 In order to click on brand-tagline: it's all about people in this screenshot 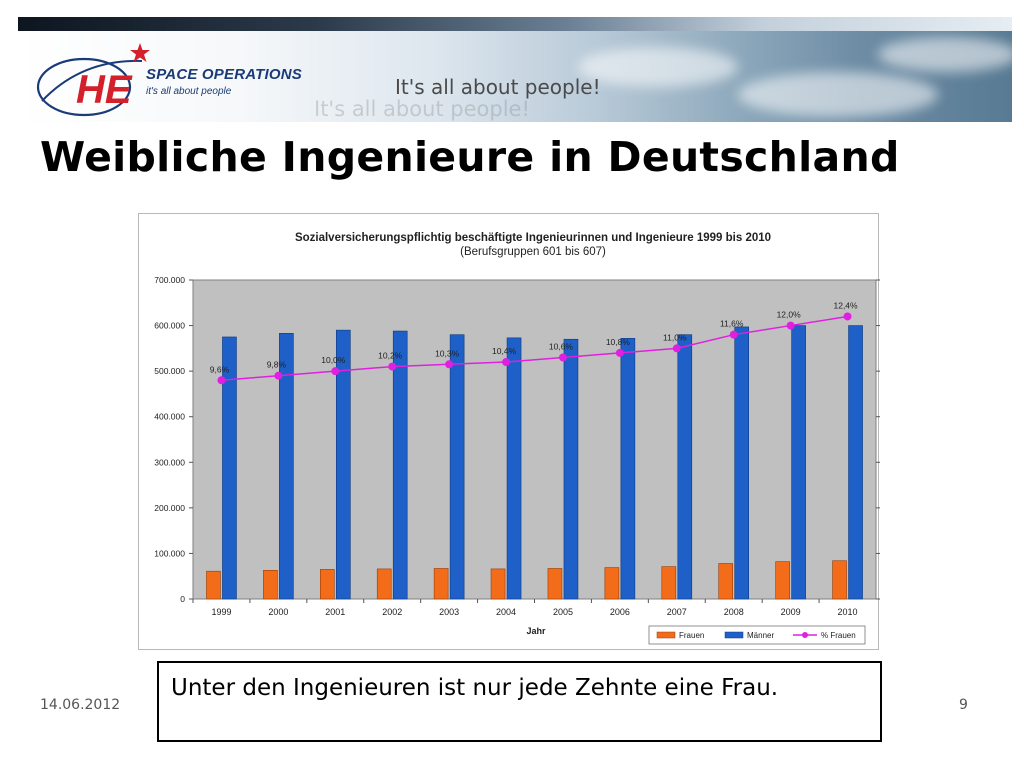, I will do `click(189, 91)`.